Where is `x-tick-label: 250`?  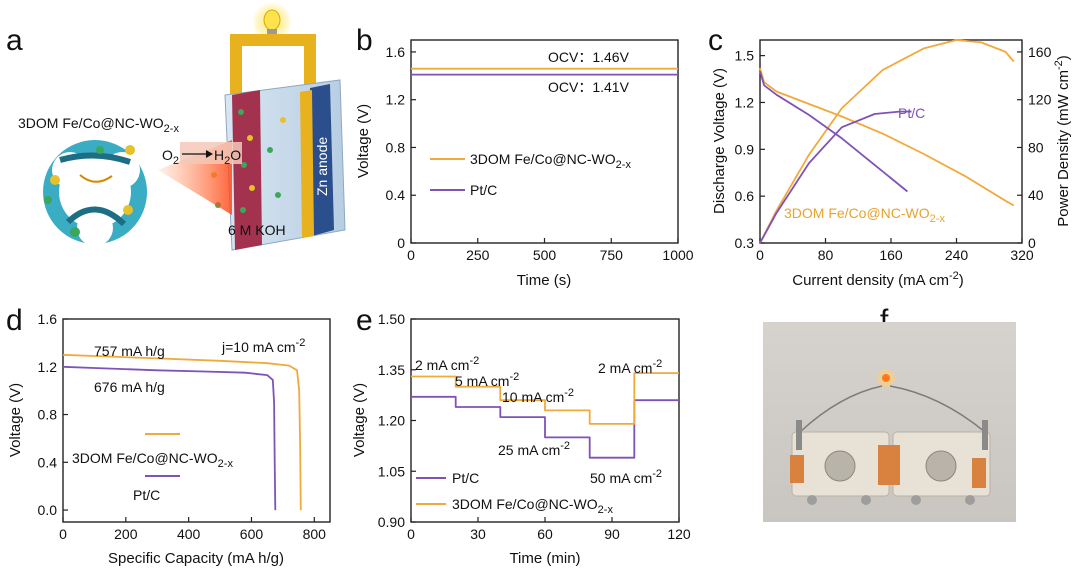
x-tick-label: 250 is located at coordinates (478, 255).